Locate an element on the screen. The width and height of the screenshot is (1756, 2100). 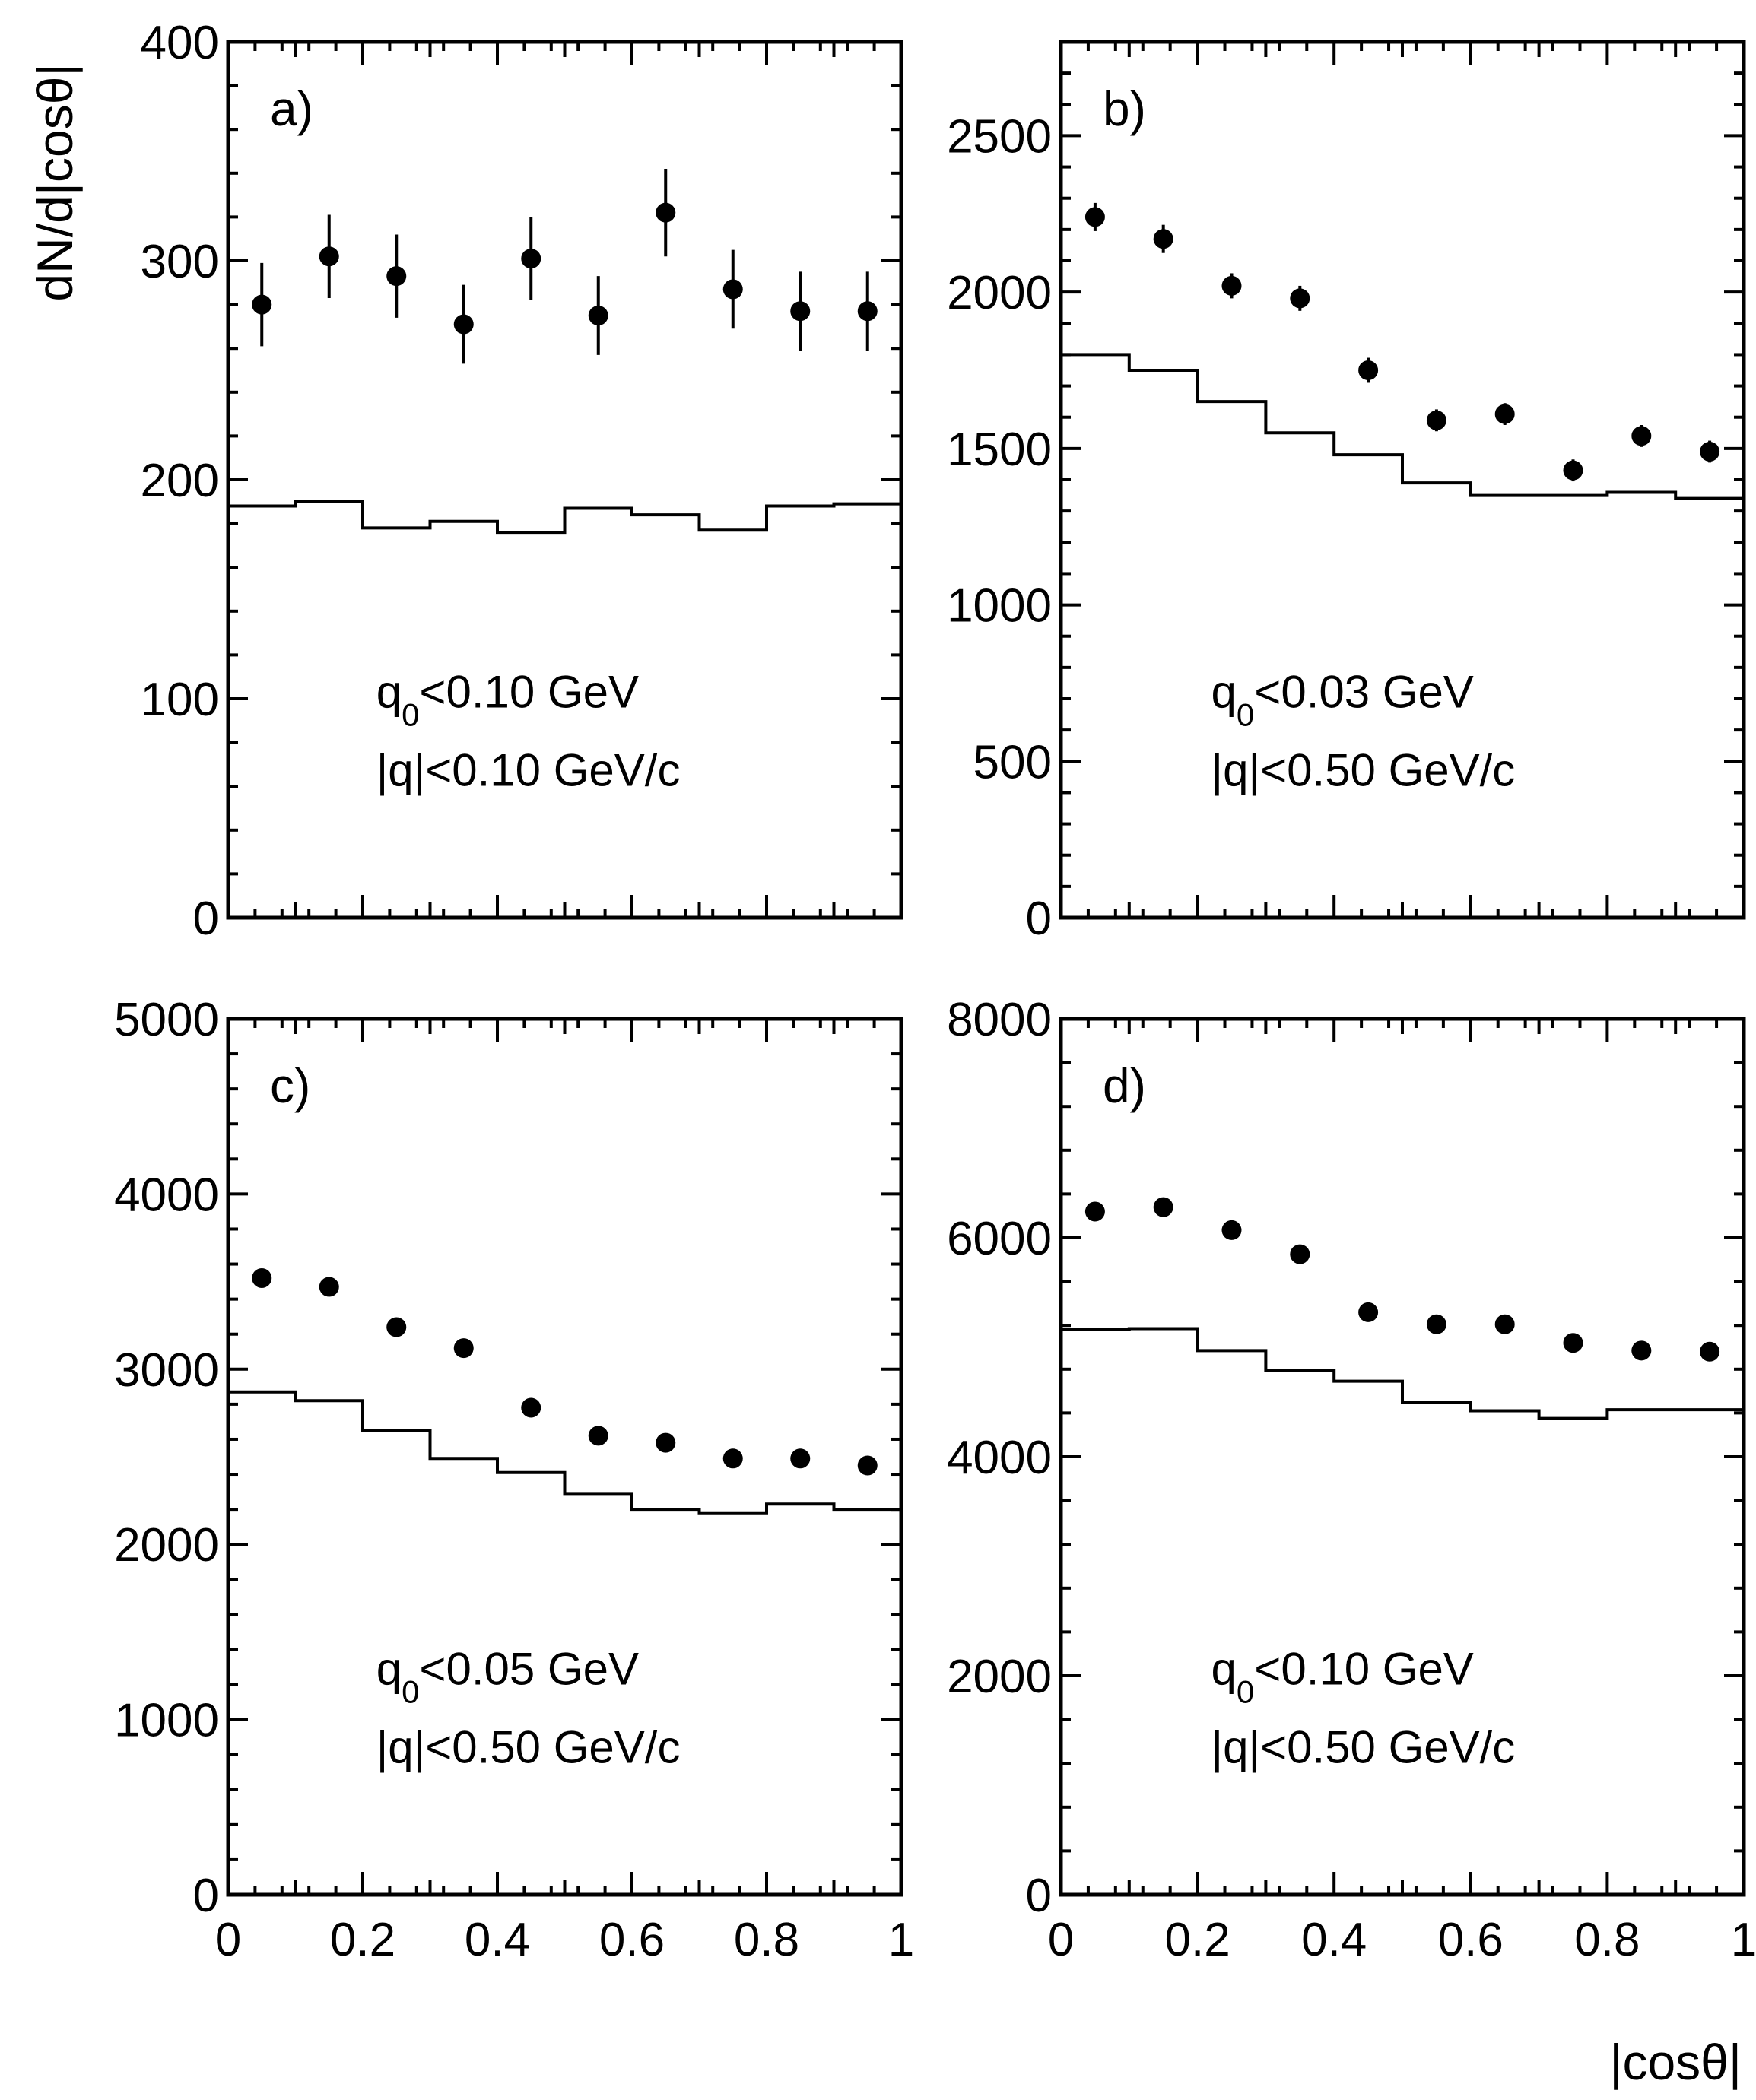
cut-annotation-1: q0<0.03 GeV is located at coordinates (1343, 700).